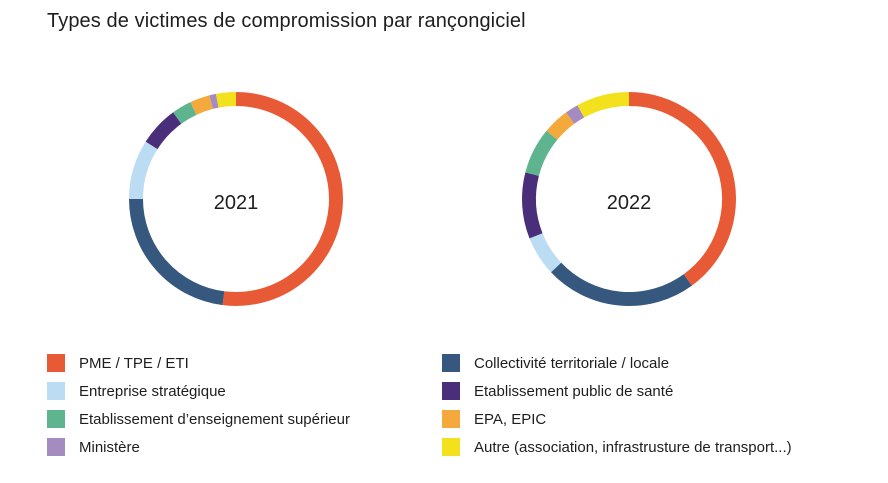  I want to click on donut-slice-2021-autre-association-infrastrusture-de-transport, so click(226, 100).